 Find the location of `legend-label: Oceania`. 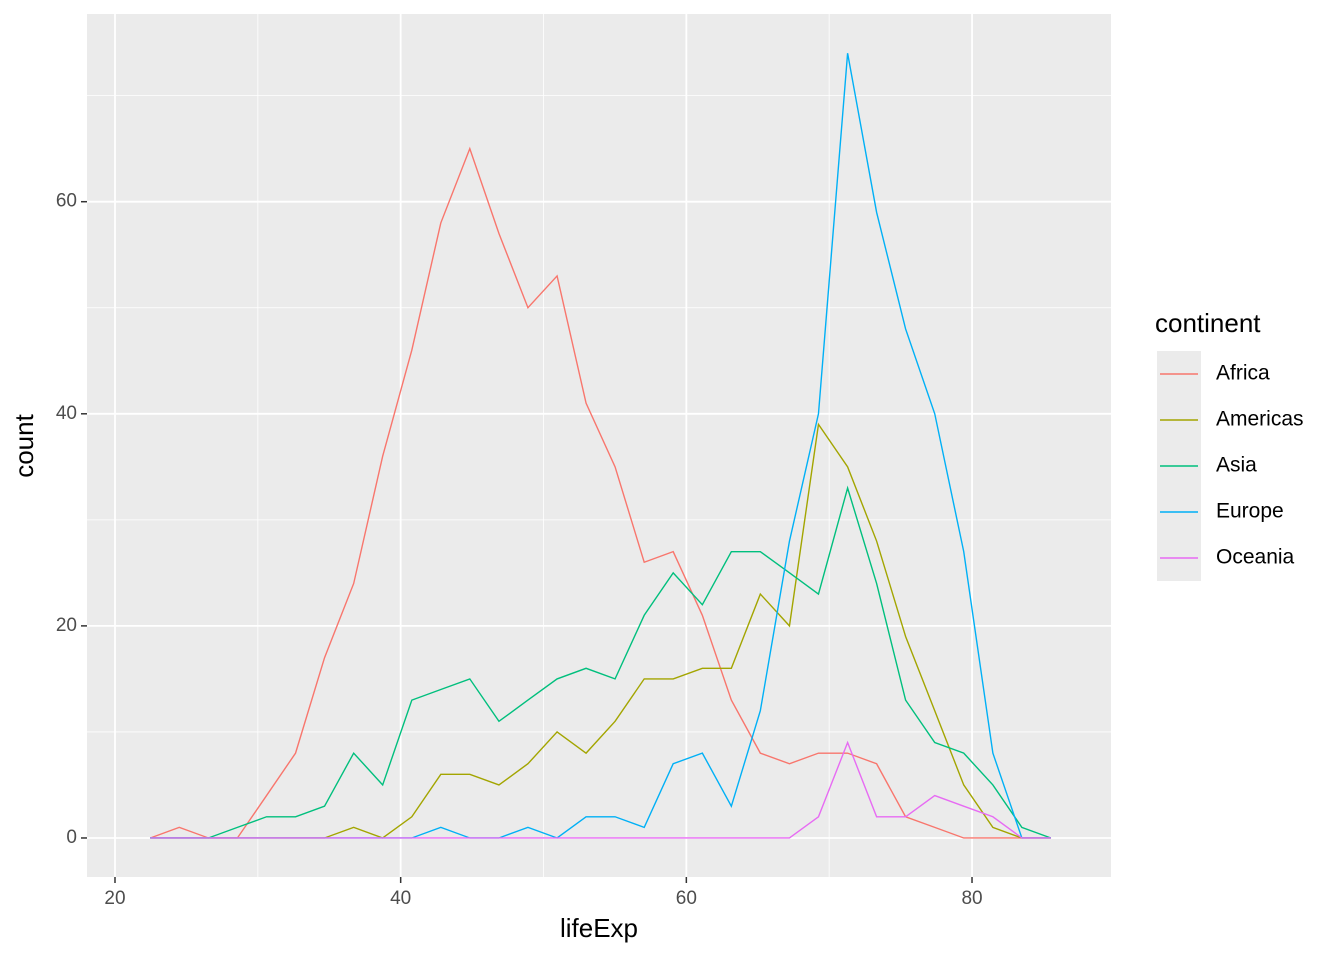

legend-label: Oceania is located at coordinates (1255, 557).